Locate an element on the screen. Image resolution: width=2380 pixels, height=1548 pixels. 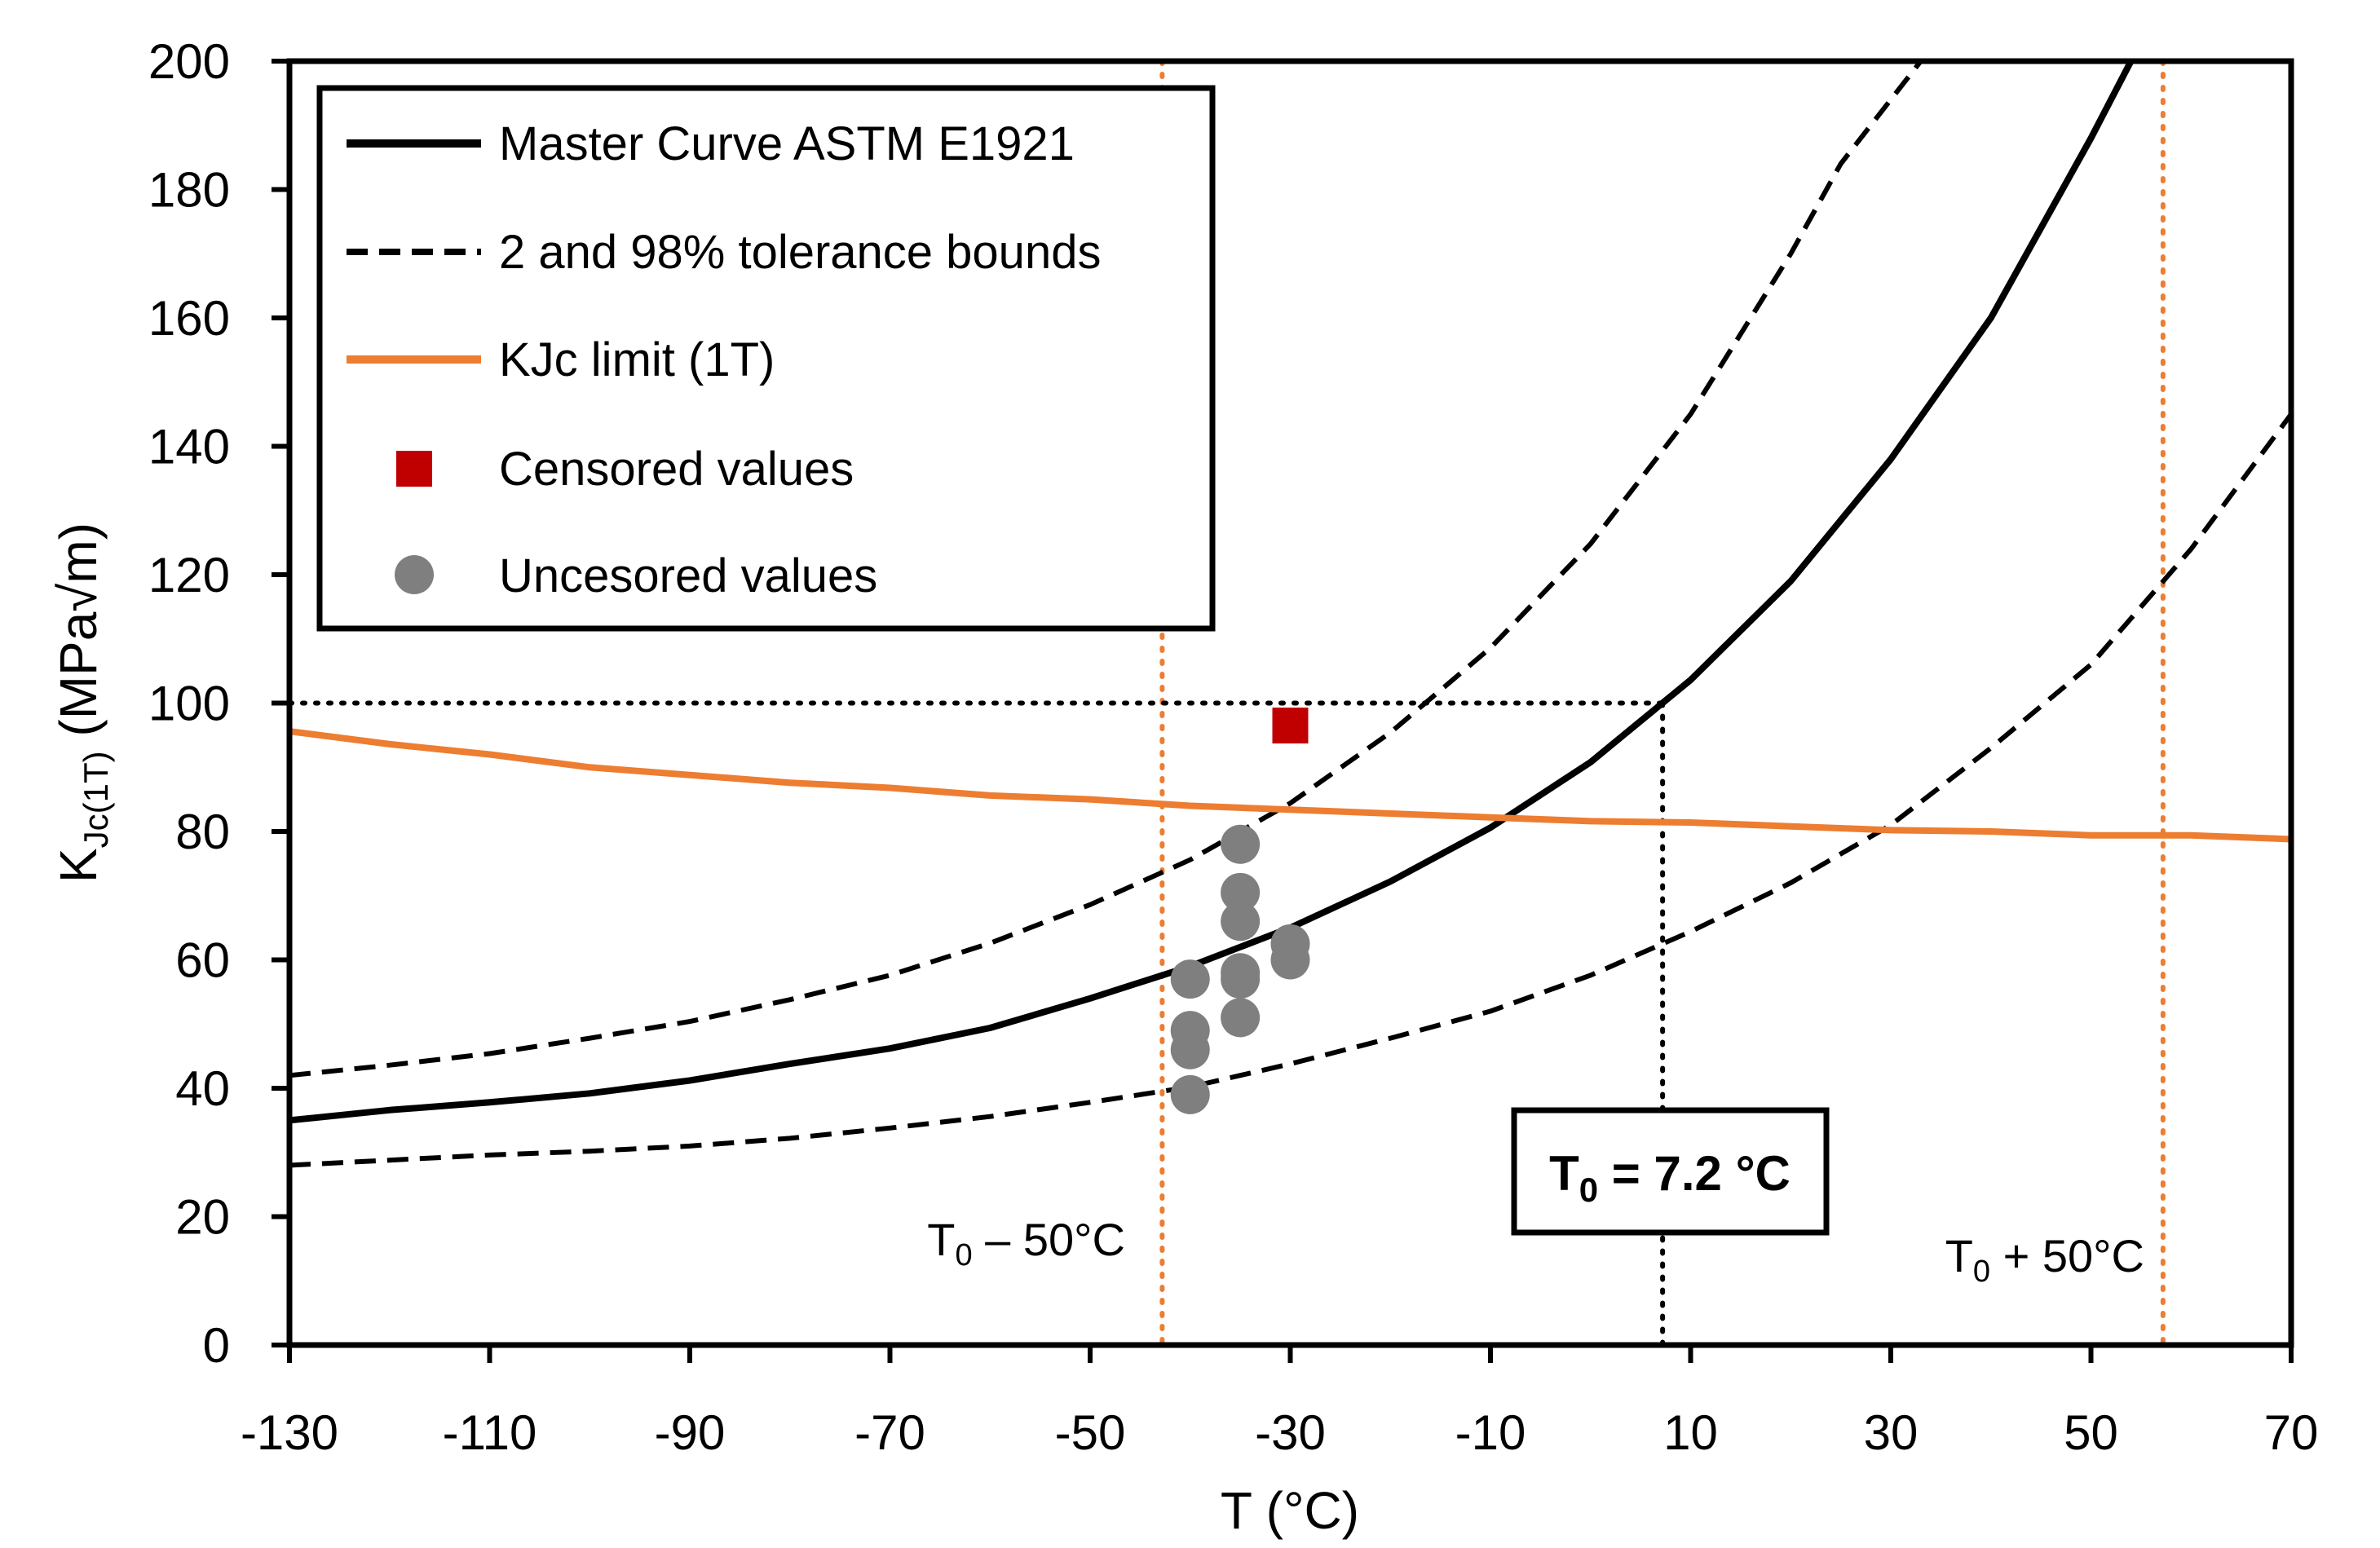
y-tick-label: 160 is located at coordinates (189, 318).